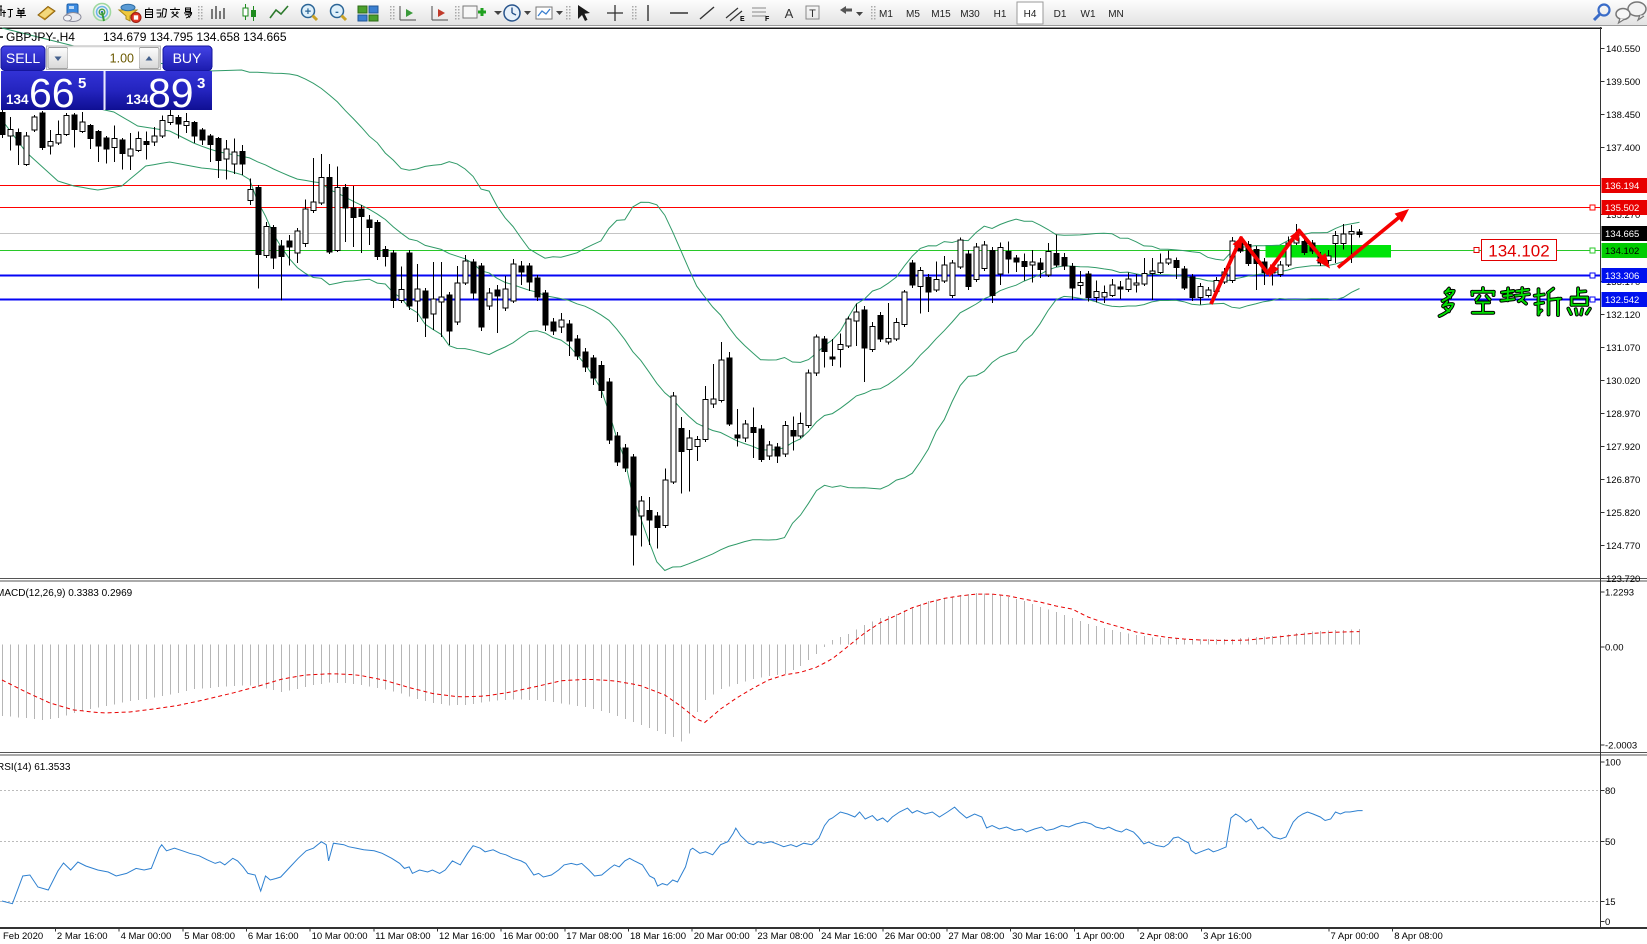  I want to click on svg-text: A, so click(789, 13).